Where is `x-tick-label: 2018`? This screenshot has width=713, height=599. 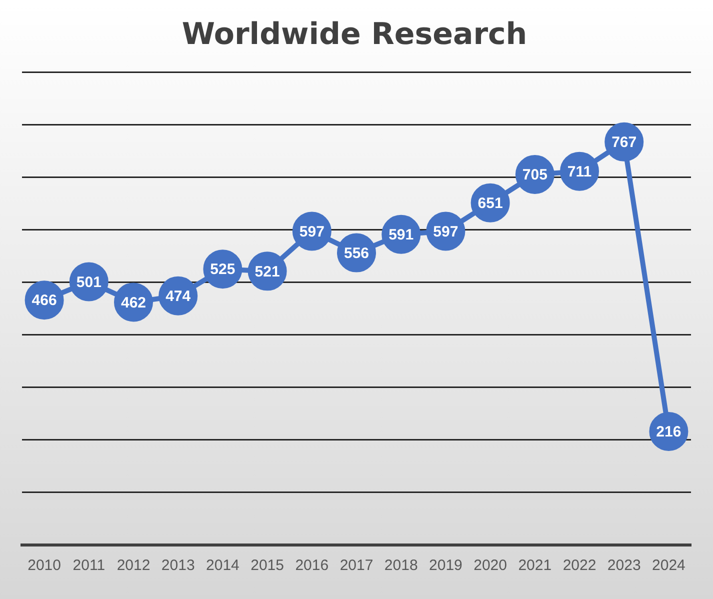 x-tick-label: 2018 is located at coordinates (401, 565).